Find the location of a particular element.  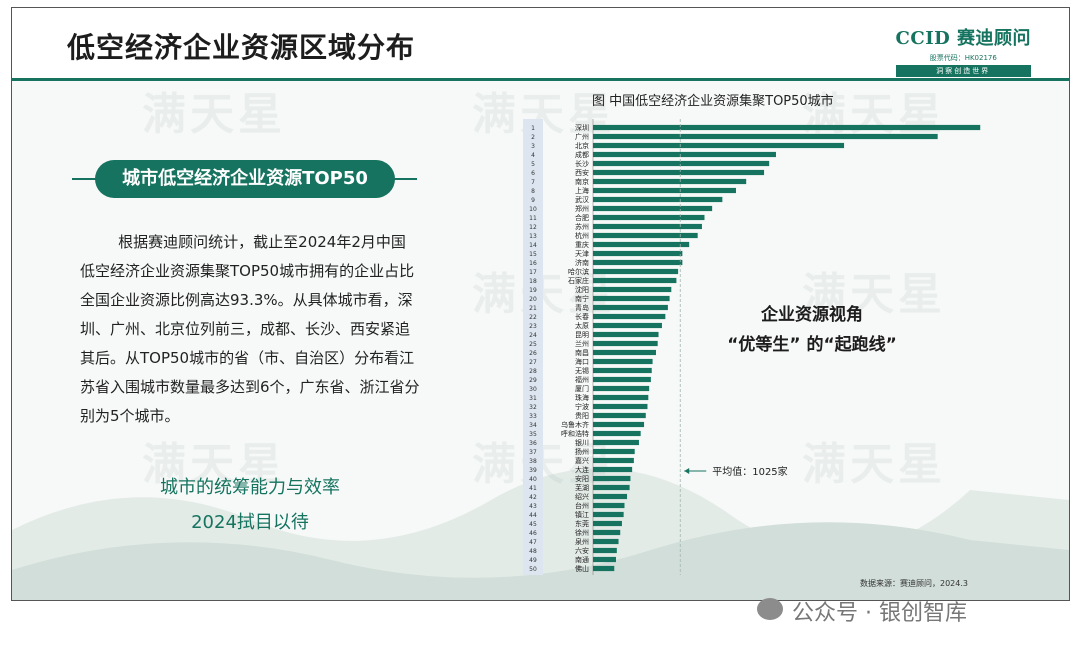

rank-label: 4 is located at coordinates (533, 155).